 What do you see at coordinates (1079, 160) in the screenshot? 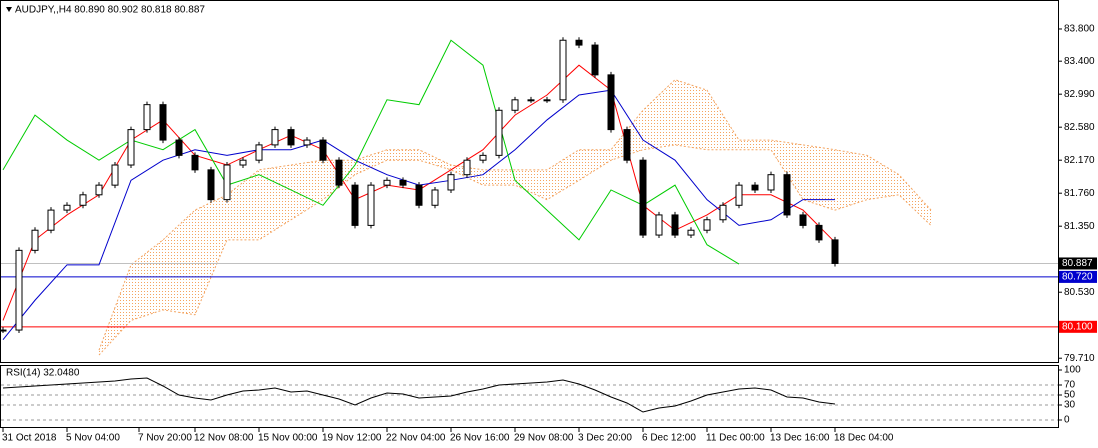
I see `y-tick-label: 82.170` at bounding box center [1079, 160].